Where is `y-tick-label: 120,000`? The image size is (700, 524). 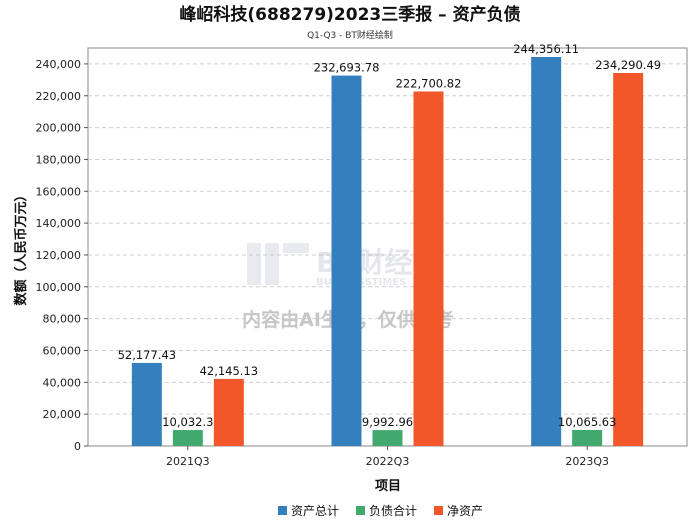 y-tick-label: 120,000 is located at coordinates (59, 255).